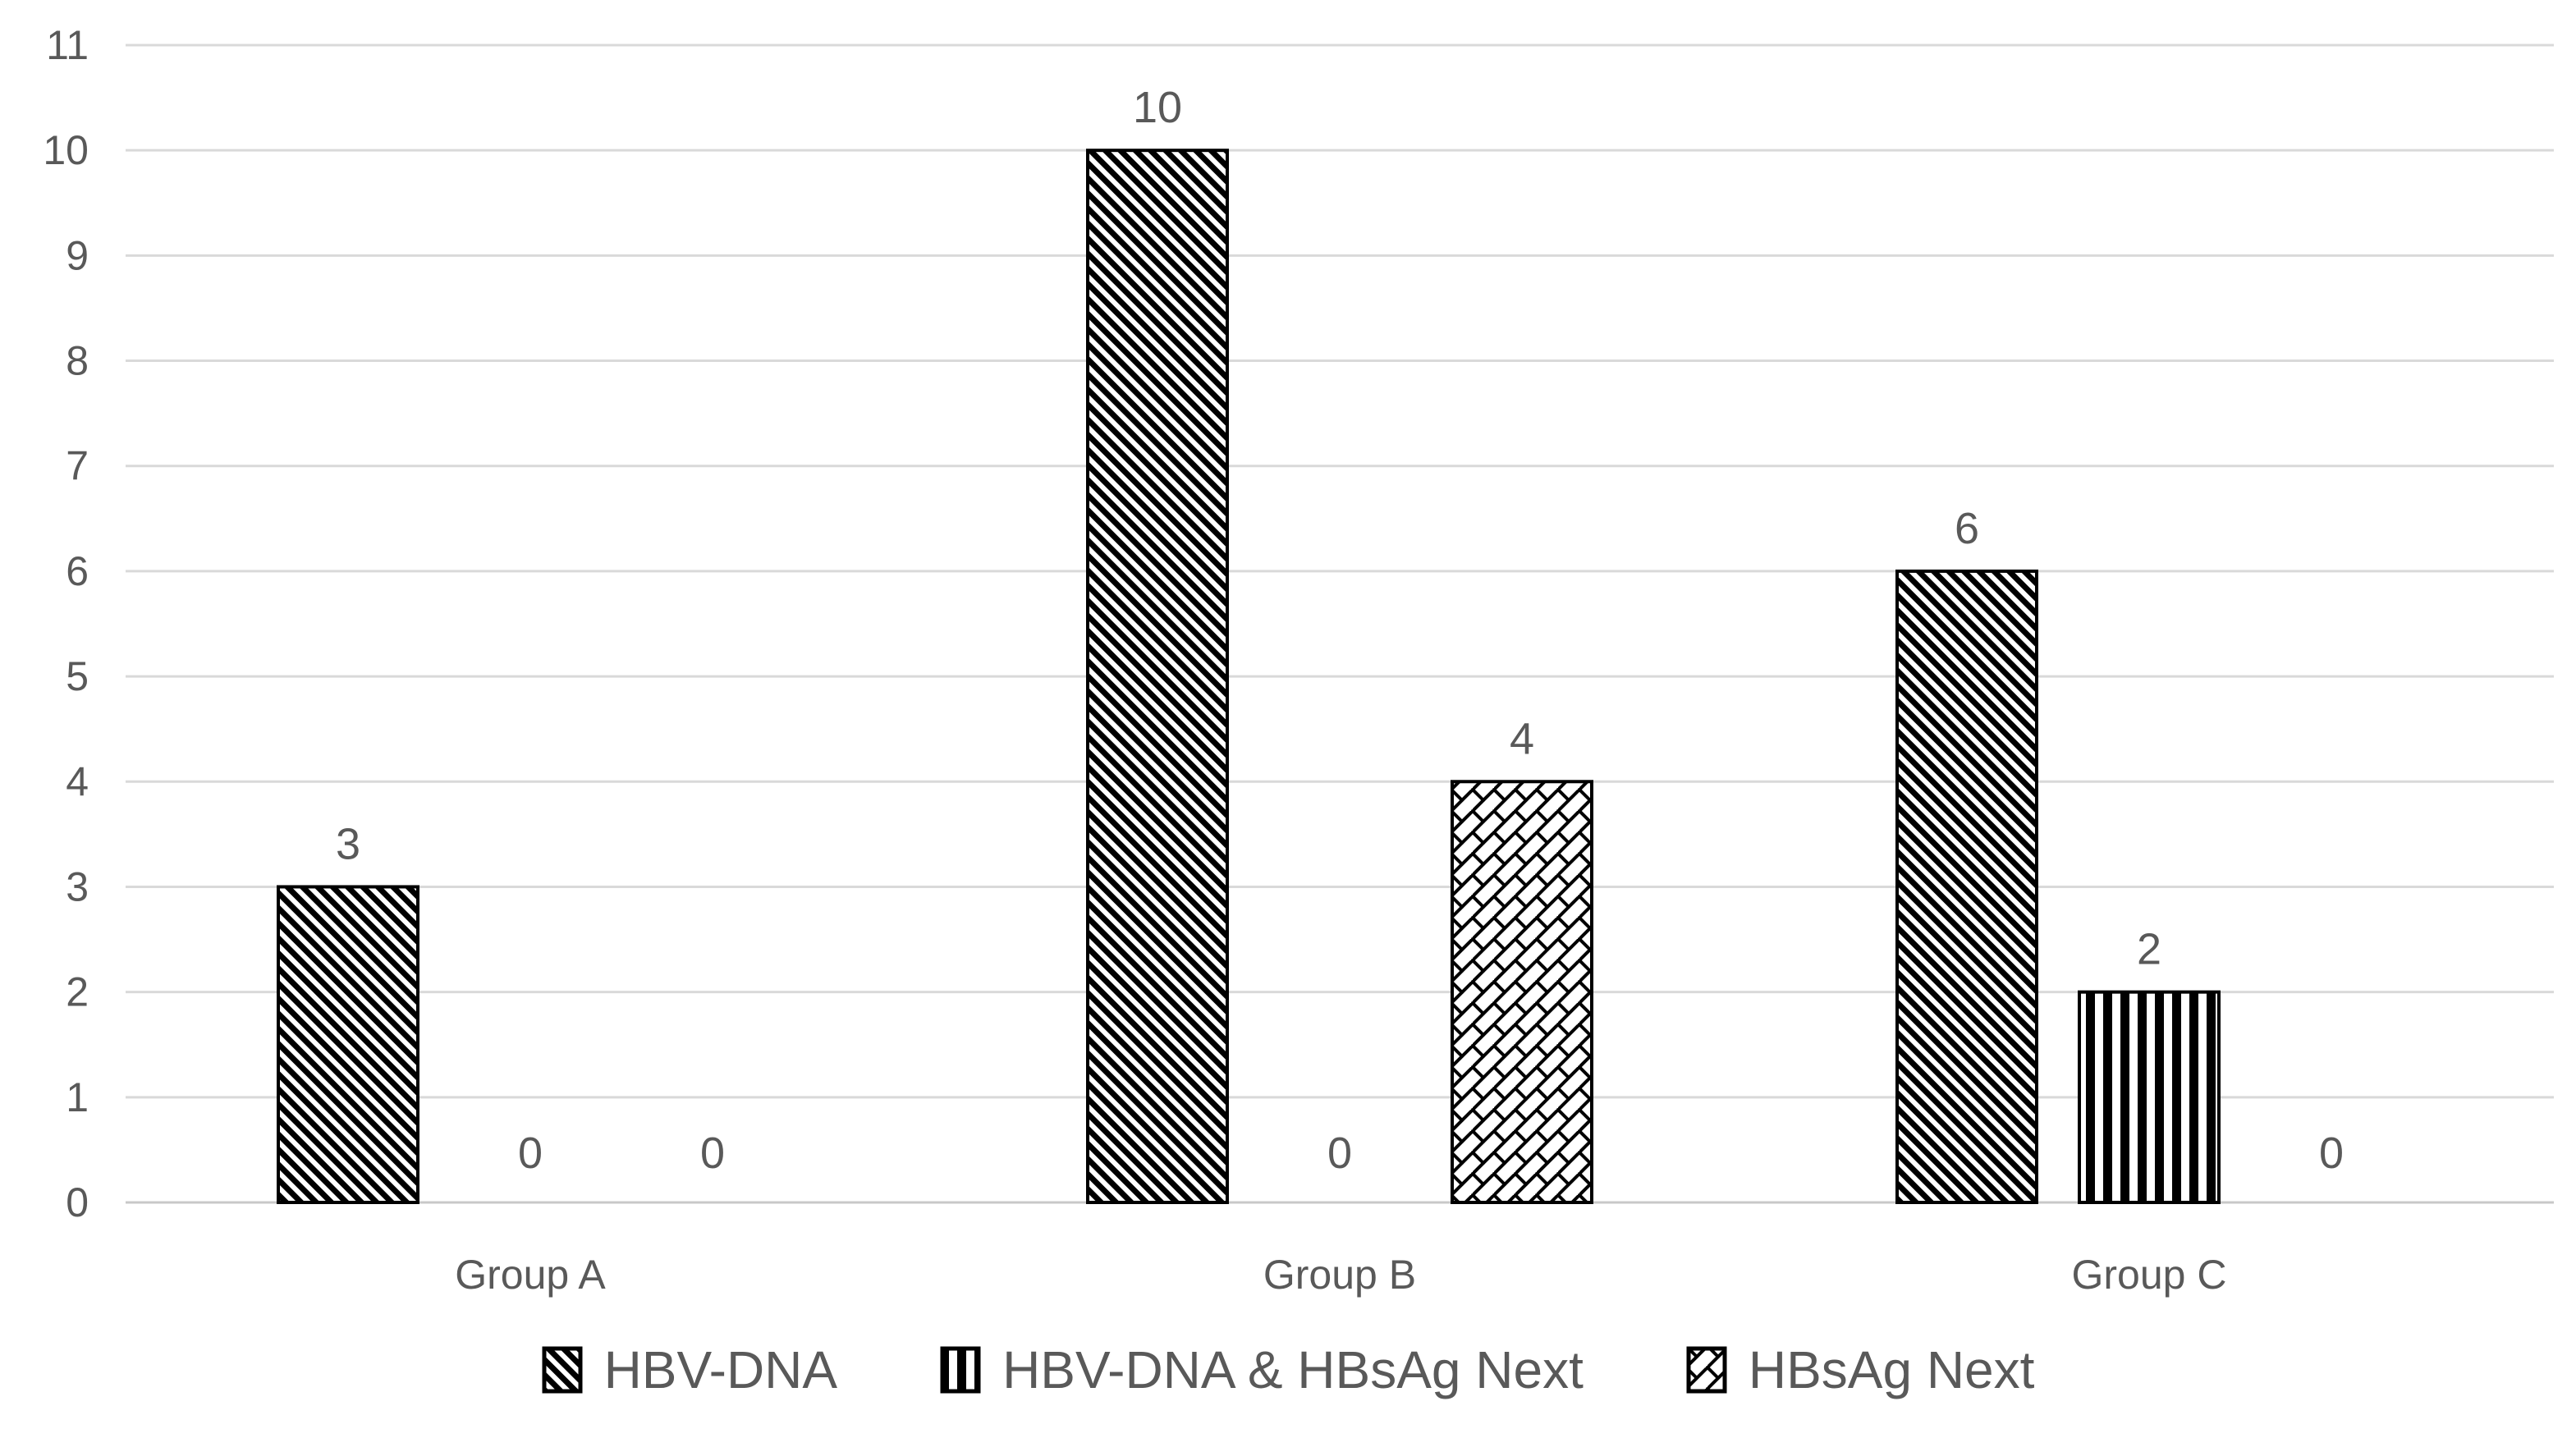 This screenshot has height=1438, width=2576. Describe the element at coordinates (2150, 1097) in the screenshot. I see `bar-GroupC-HBV-DNA-HBsAg-Next` at that location.